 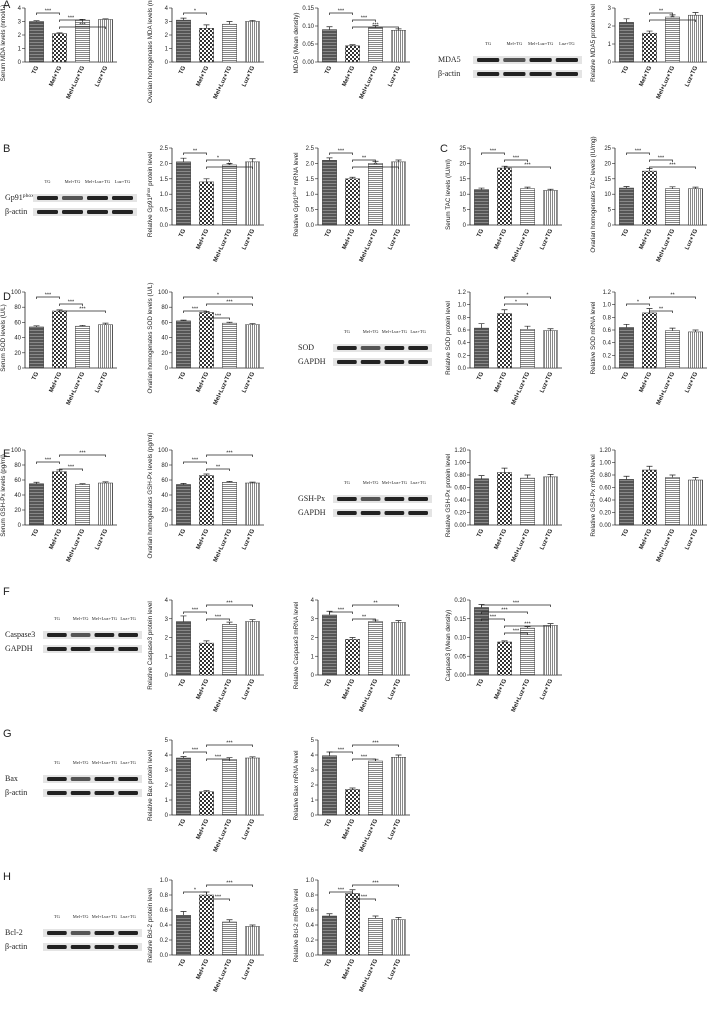 I want to click on y-axis-label: Serum SOD levels (U/L), so click(x=3, y=338).